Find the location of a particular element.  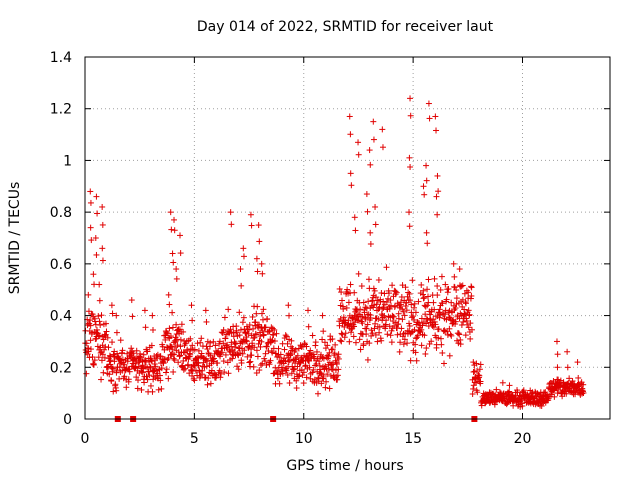

x-tick-label: 15 is located at coordinates (413, 439).